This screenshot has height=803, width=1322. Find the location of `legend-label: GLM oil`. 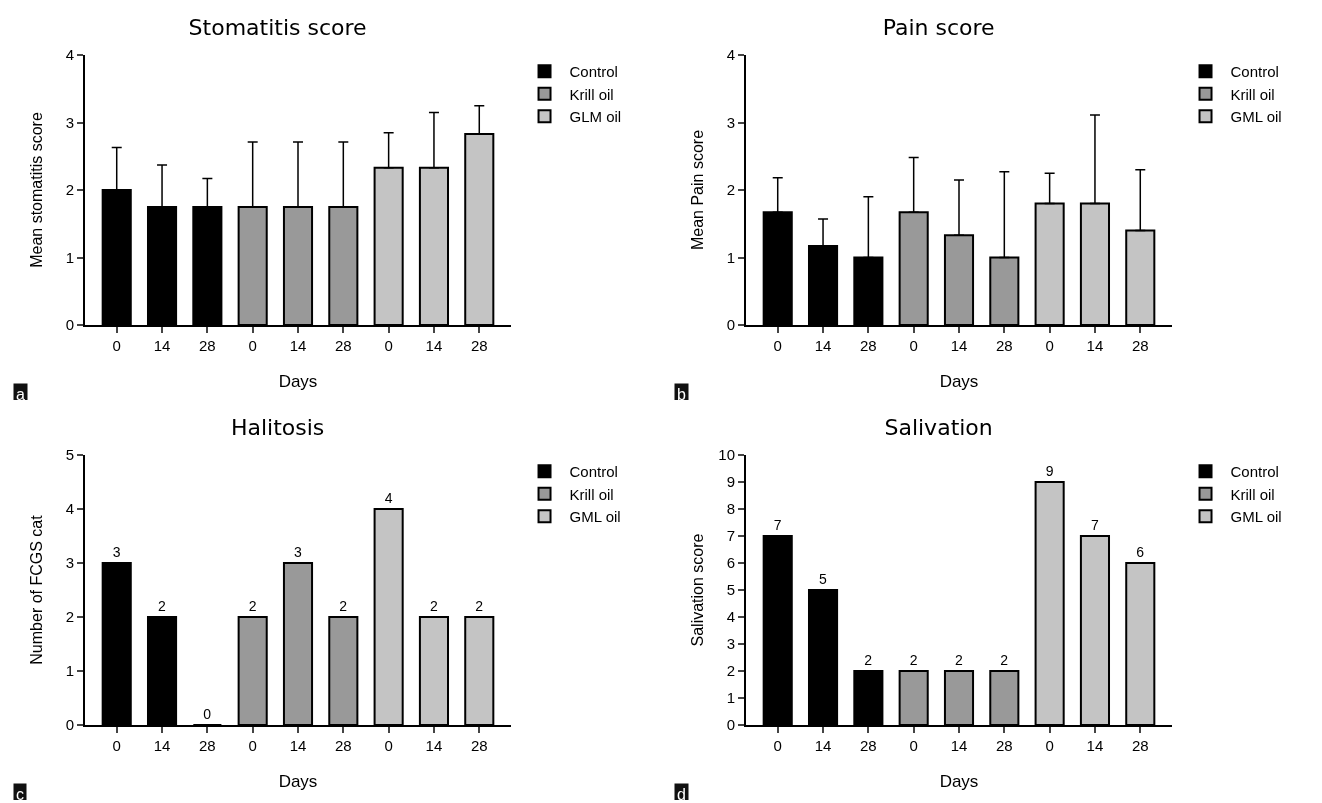

legend-label: GLM oil is located at coordinates (595, 117).